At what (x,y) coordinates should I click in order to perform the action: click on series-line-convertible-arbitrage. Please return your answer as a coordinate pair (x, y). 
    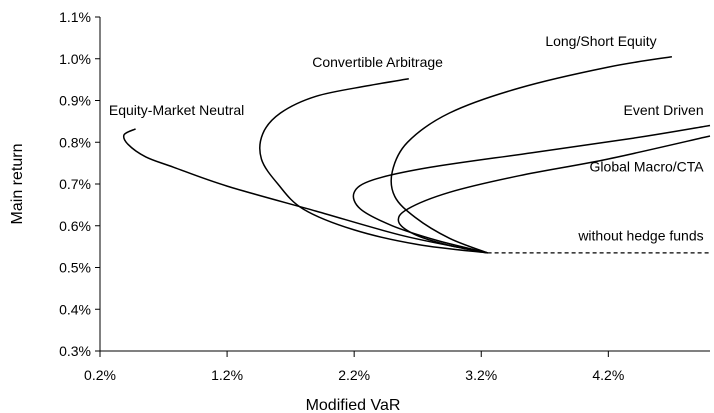
    Looking at the image, I should click on (373, 166).